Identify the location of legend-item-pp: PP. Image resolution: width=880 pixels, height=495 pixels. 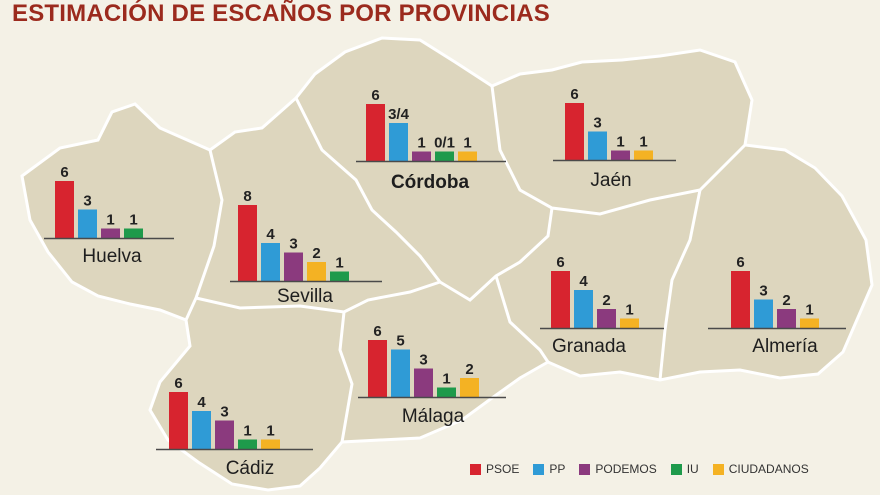
(549, 469).